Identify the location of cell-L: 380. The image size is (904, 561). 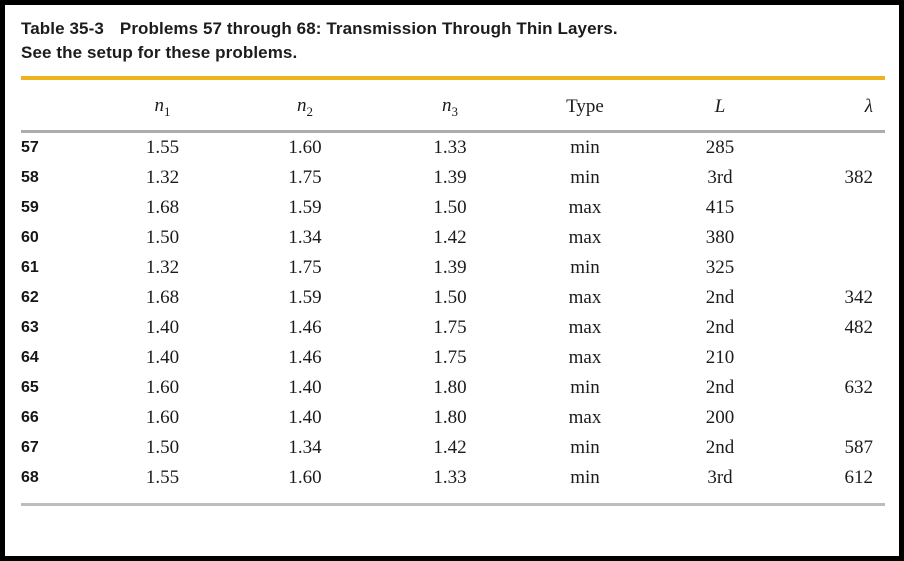
(720, 237).